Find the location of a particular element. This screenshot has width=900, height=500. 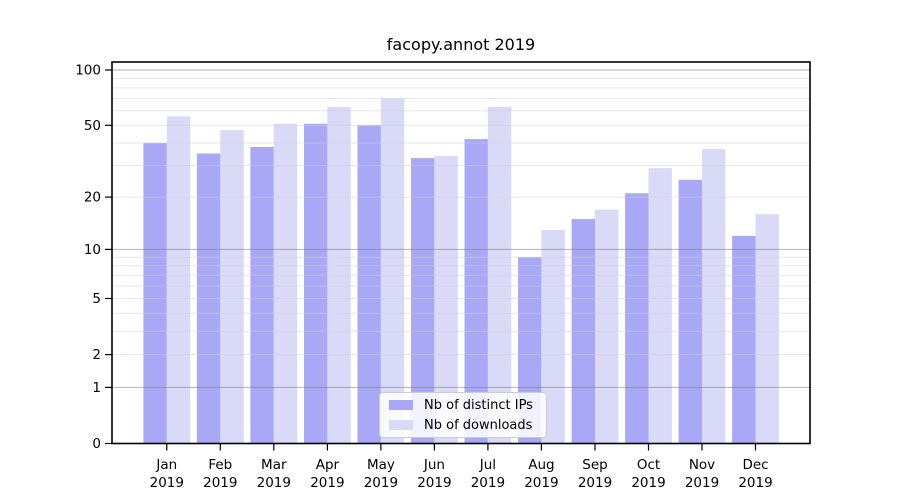

y-tick-label: 1 is located at coordinates (96, 388).